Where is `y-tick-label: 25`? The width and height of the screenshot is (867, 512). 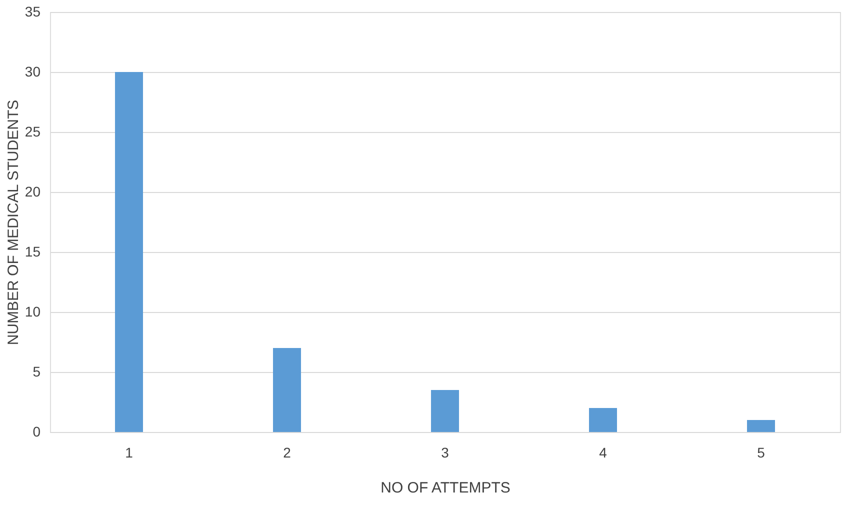 y-tick-label: 25 is located at coordinates (32, 132).